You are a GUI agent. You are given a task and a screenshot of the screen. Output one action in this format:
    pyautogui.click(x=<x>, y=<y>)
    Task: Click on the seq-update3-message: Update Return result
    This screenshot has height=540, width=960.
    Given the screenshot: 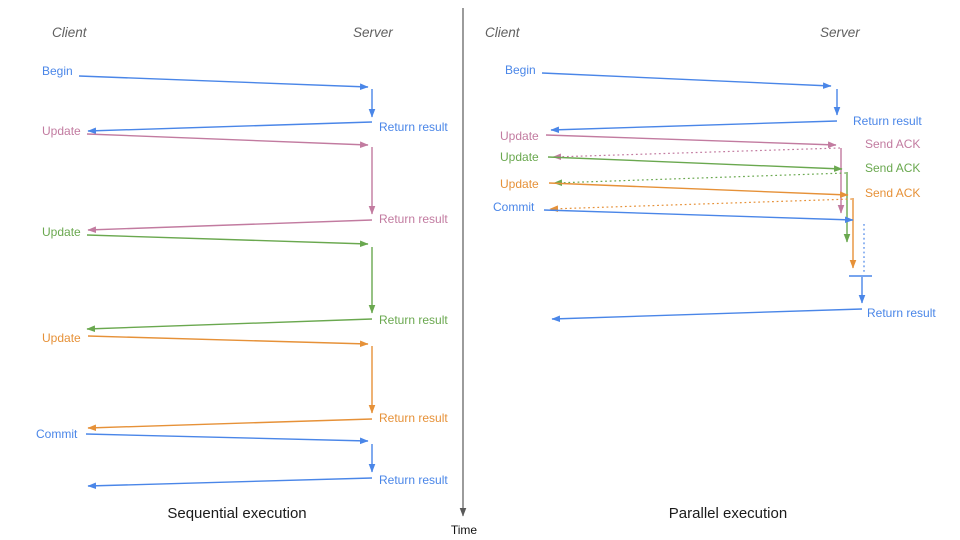 What is the action you would take?
    pyautogui.click(x=245, y=381)
    